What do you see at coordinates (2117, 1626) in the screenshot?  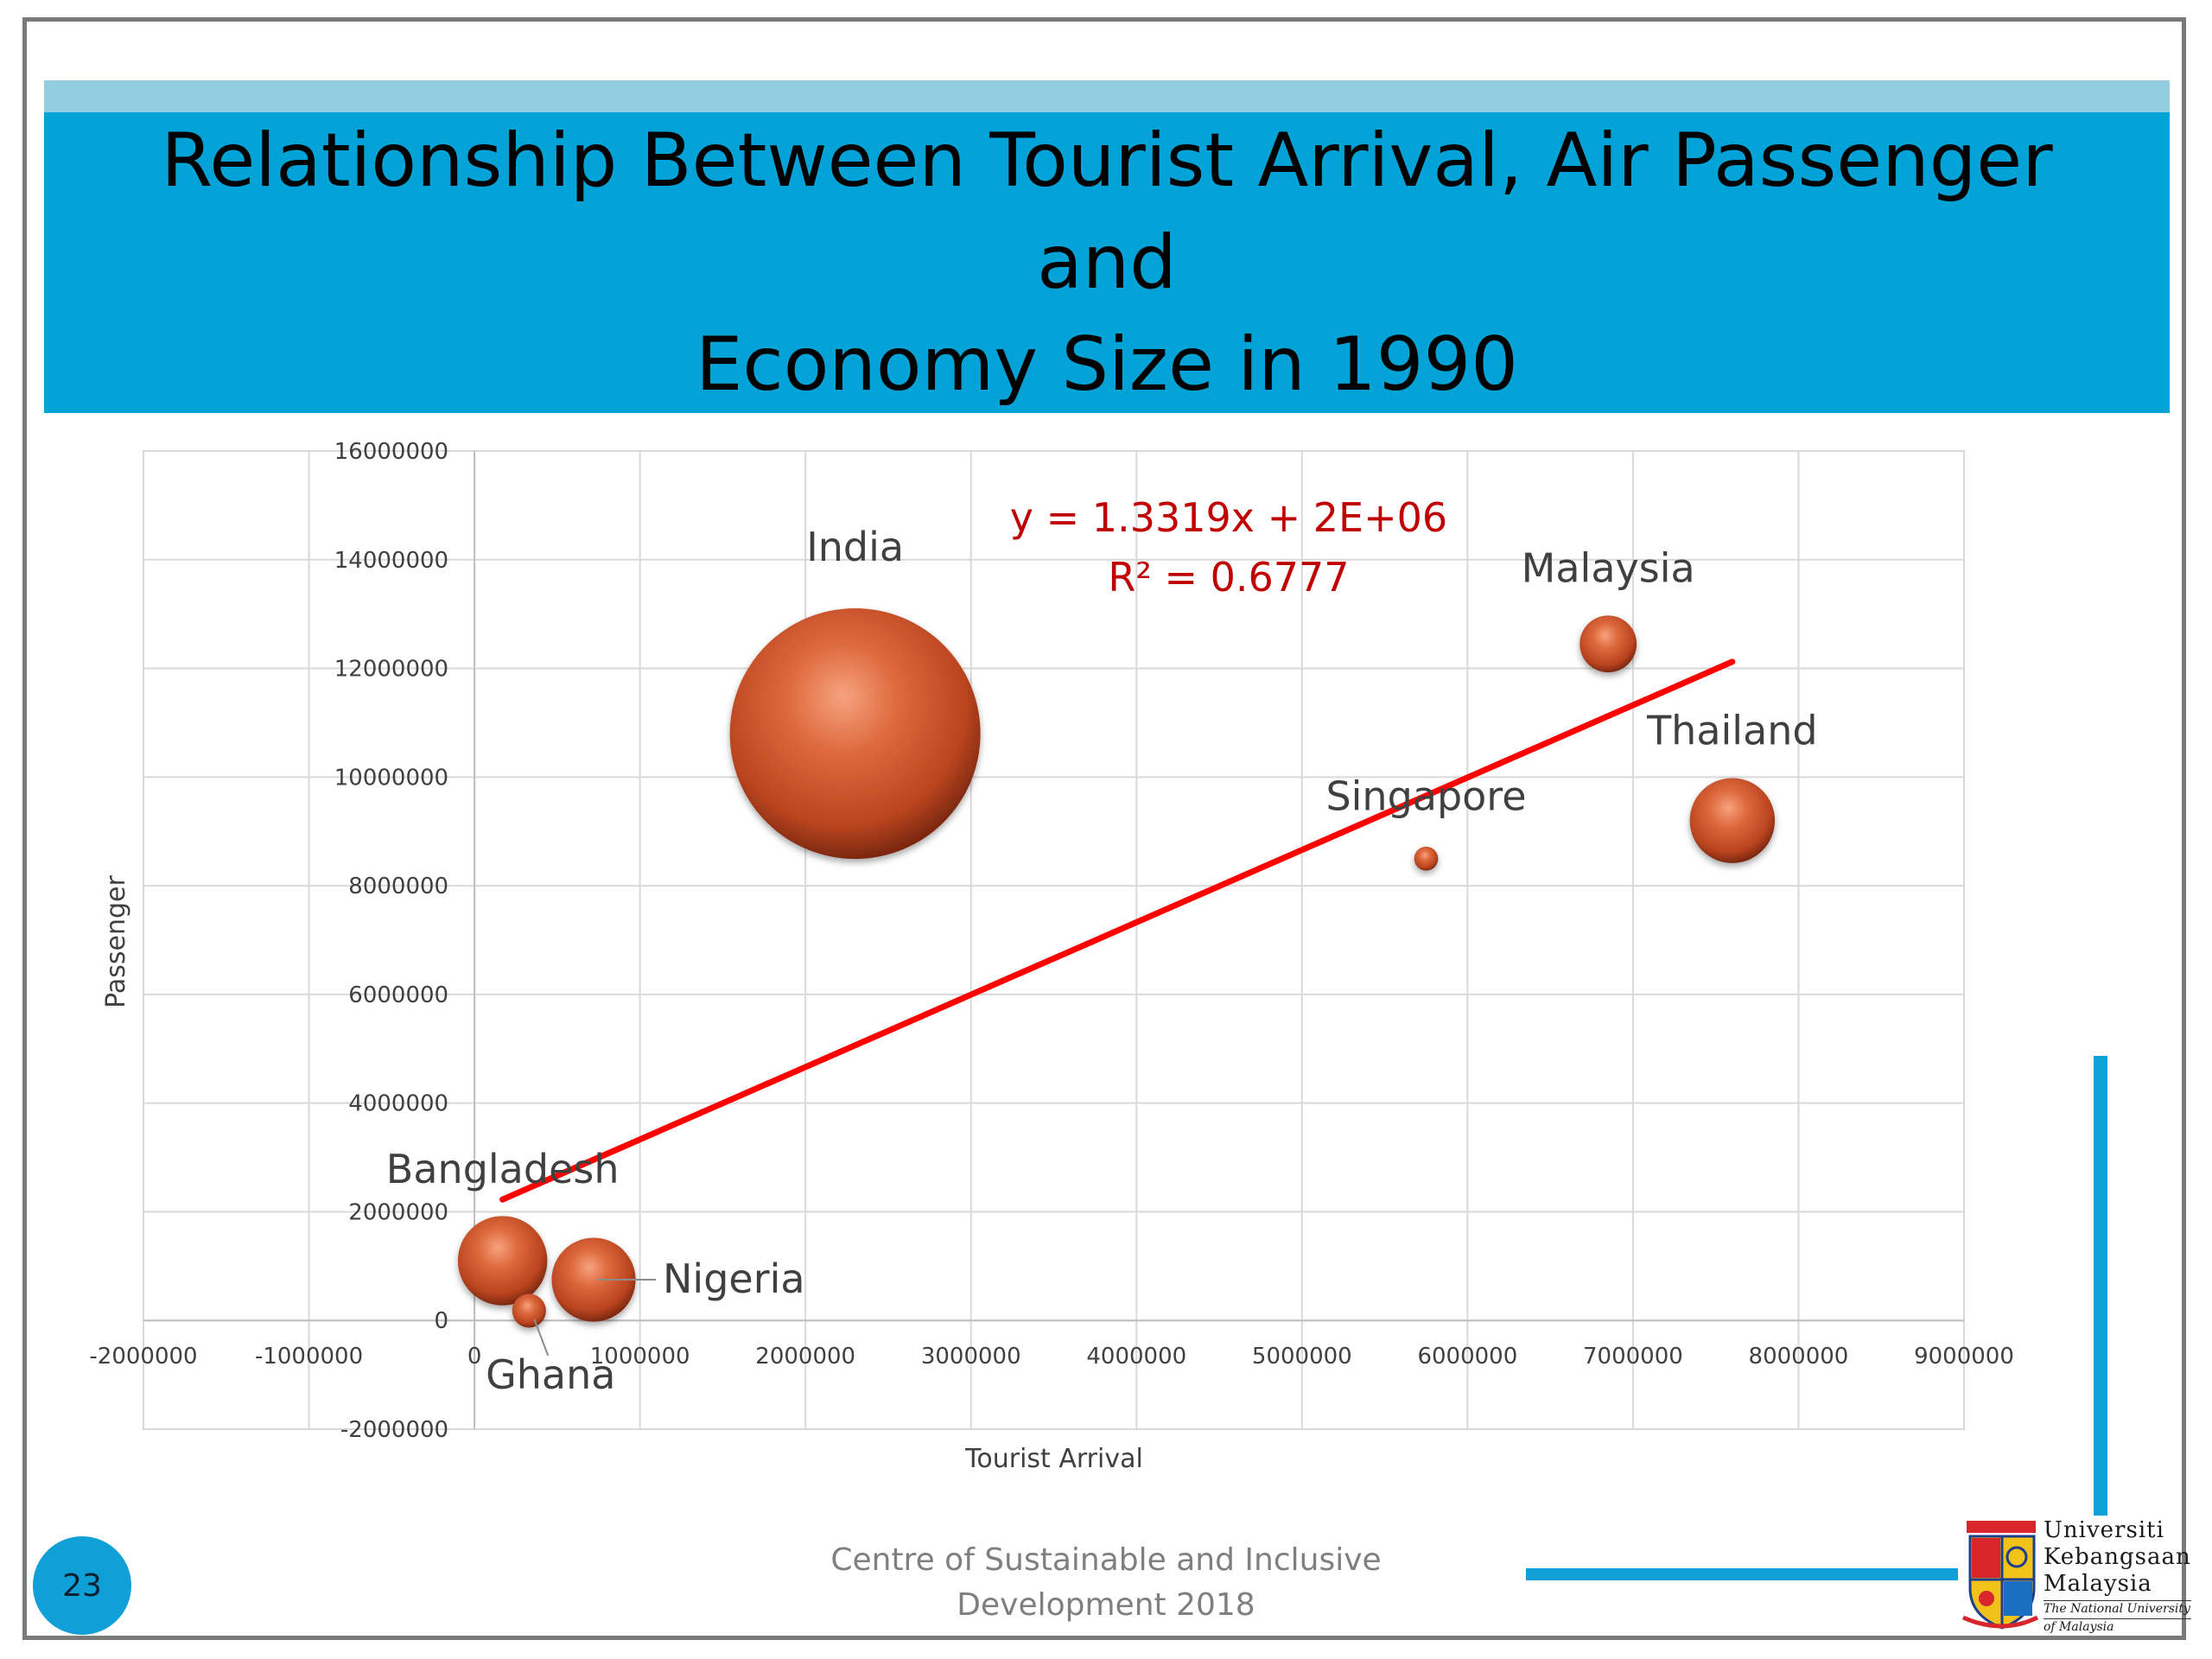 I see `logo-sub2: of Malaysia` at bounding box center [2117, 1626].